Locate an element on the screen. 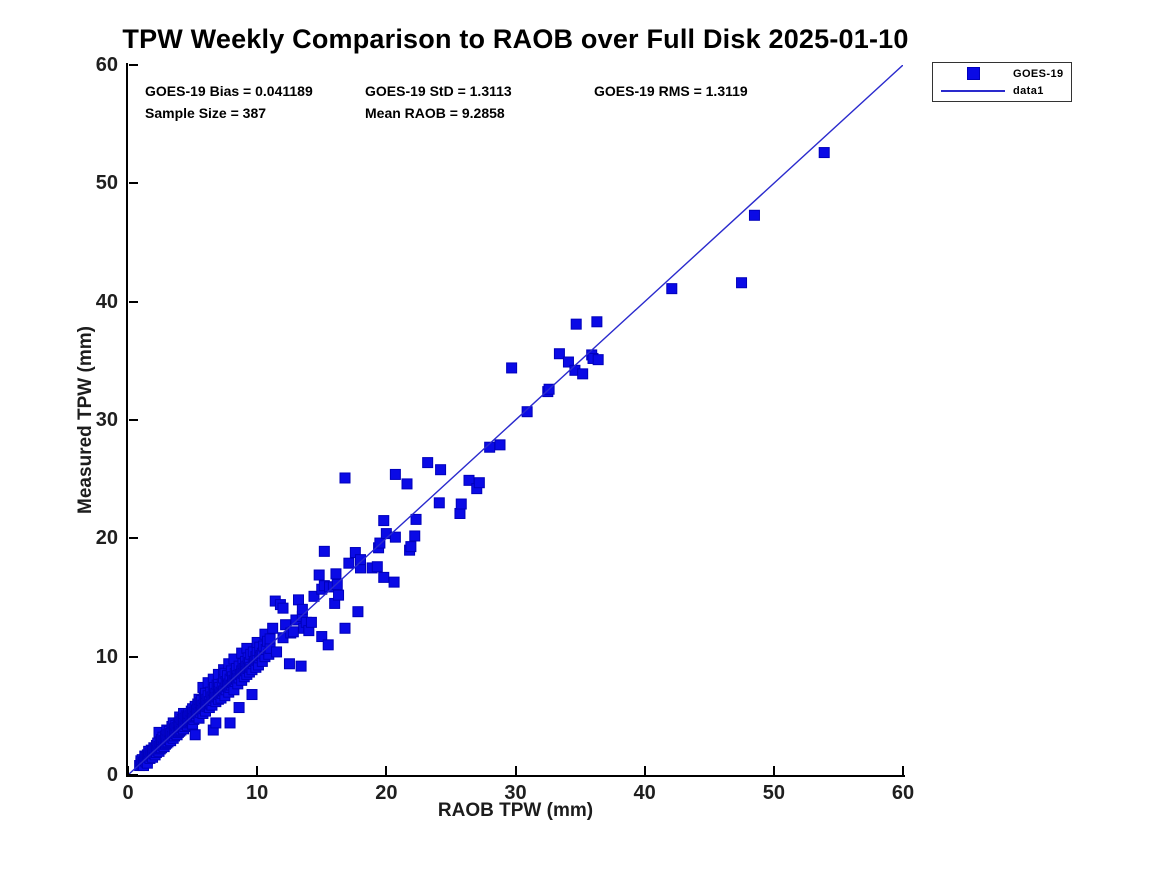 The width and height of the screenshot is (1167, 875). x-tick-label: 40 is located at coordinates (644, 793).